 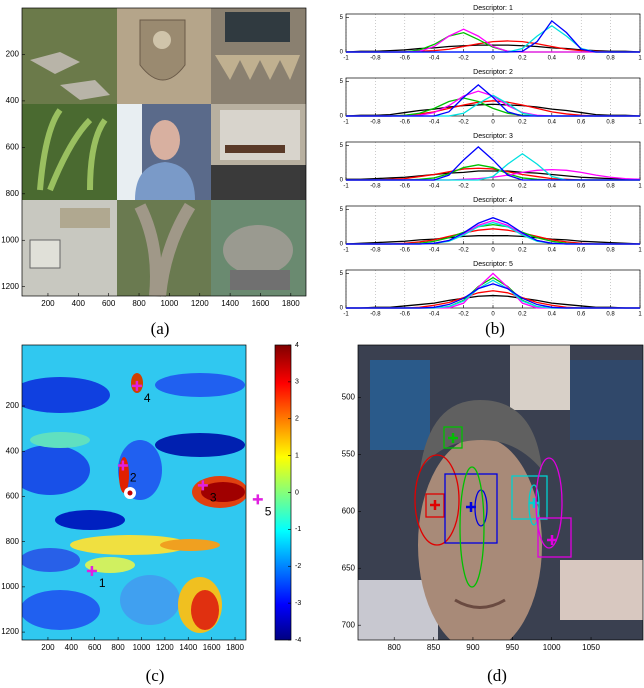 What do you see at coordinates (493, 507) in the screenshot?
I see `face-annotations` at bounding box center [493, 507].